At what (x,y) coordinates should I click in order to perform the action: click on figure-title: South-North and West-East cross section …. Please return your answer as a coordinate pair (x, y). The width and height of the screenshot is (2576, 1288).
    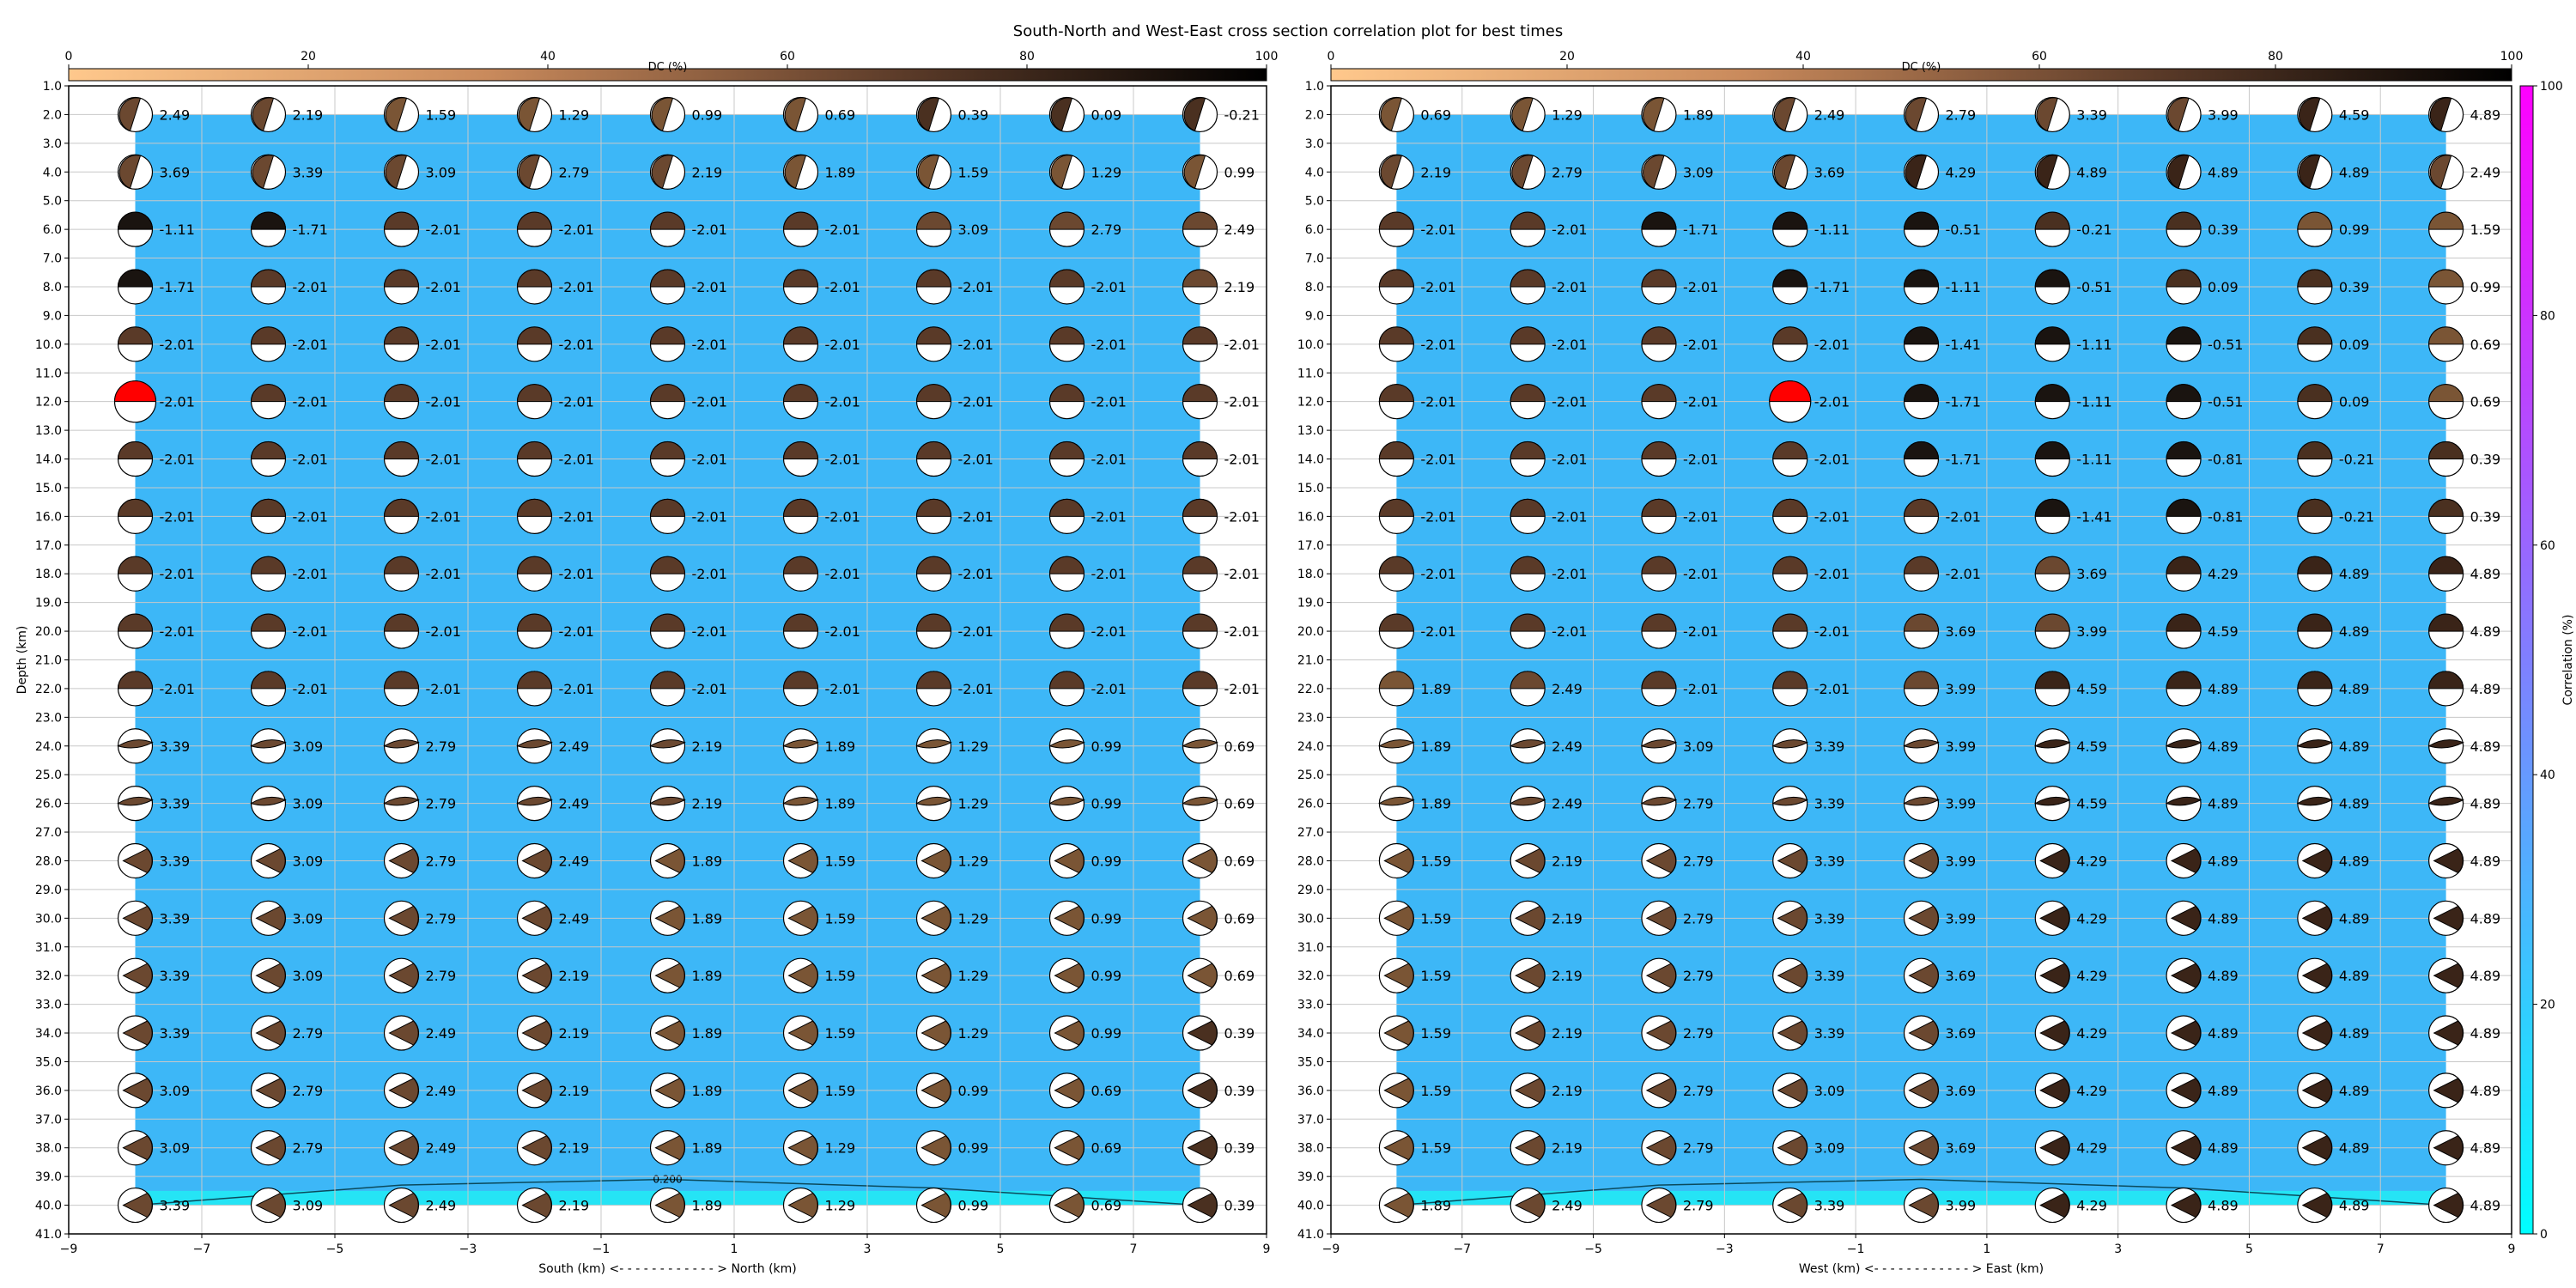
    Looking at the image, I should click on (1288, 31).